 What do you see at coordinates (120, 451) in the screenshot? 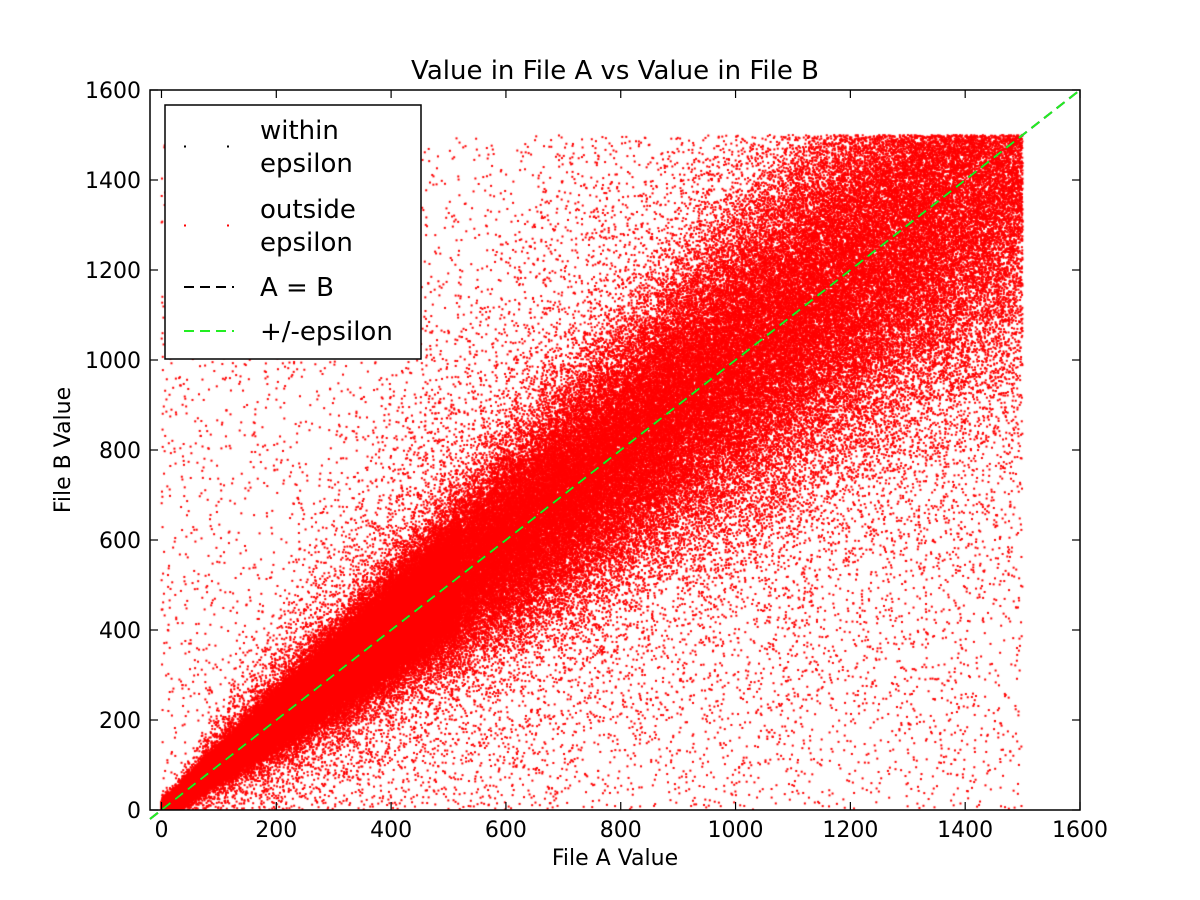
I see `y-tick-label: 800` at bounding box center [120, 451].